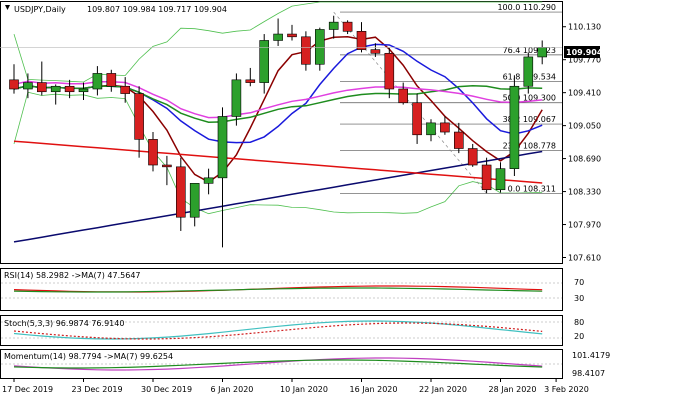 The image size is (700, 404). Describe the element at coordinates (584, 192) in the screenshot. I see `price-axis-label: 108.330` at that location.